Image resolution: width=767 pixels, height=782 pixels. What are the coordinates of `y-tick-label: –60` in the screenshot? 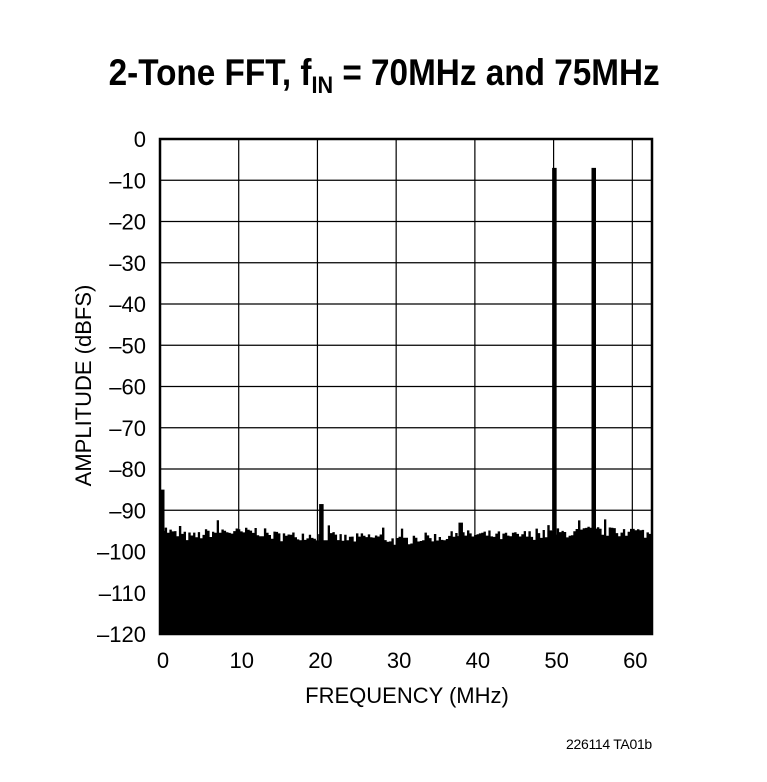 It's located at (127, 387).